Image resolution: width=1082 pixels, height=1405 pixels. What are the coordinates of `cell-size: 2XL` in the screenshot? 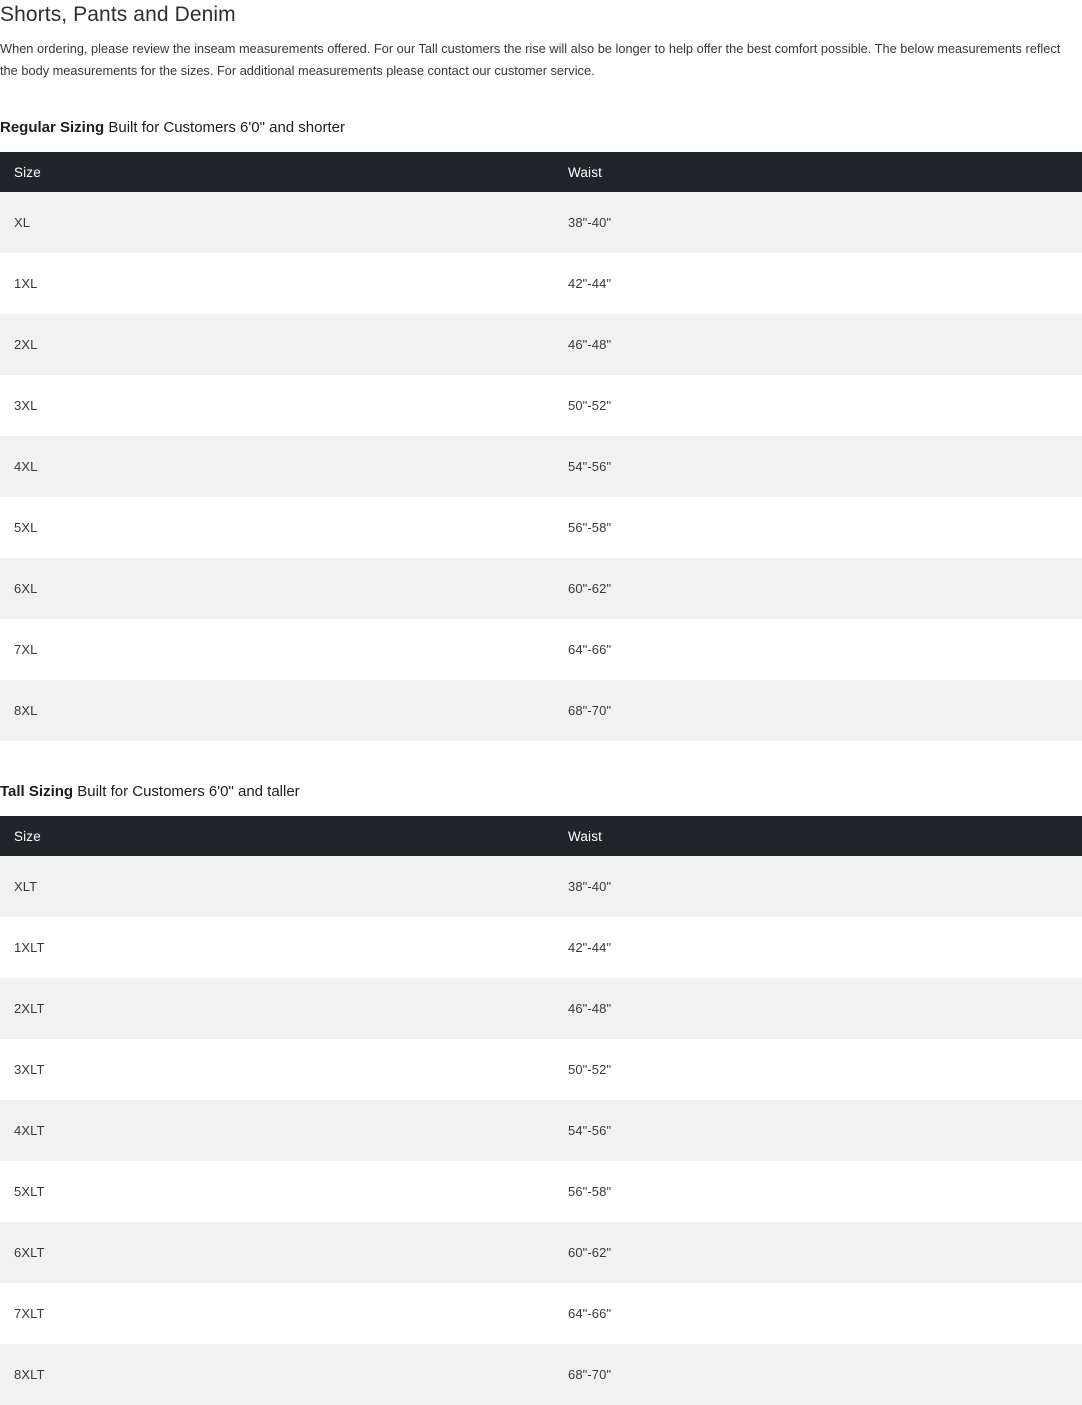 It's located at (277, 344).